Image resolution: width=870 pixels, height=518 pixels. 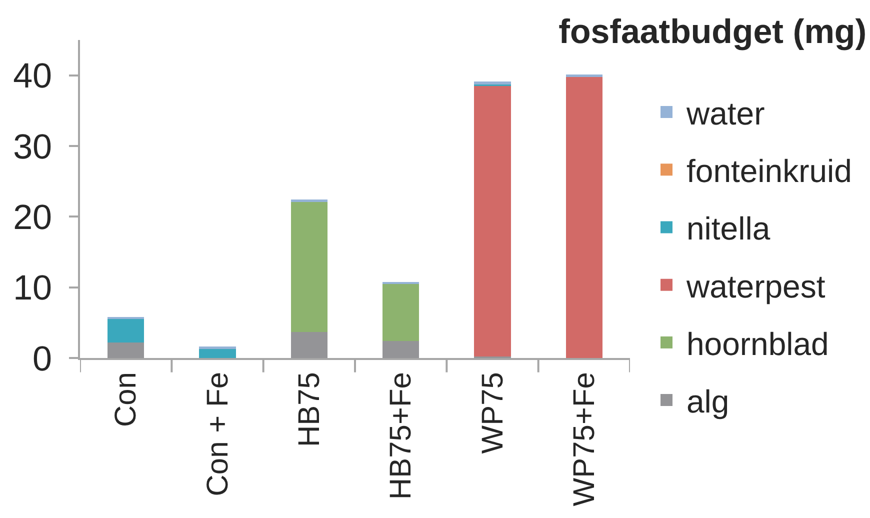 What do you see at coordinates (726, 114) in the screenshot?
I see `legend-label: water` at bounding box center [726, 114].